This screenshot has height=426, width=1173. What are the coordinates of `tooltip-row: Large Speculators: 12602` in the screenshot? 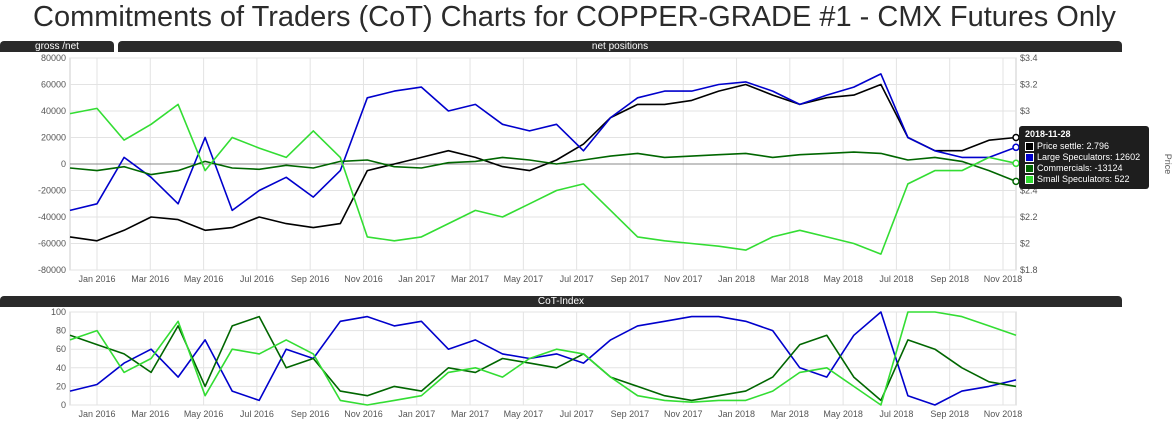 It's located at (1084, 157).